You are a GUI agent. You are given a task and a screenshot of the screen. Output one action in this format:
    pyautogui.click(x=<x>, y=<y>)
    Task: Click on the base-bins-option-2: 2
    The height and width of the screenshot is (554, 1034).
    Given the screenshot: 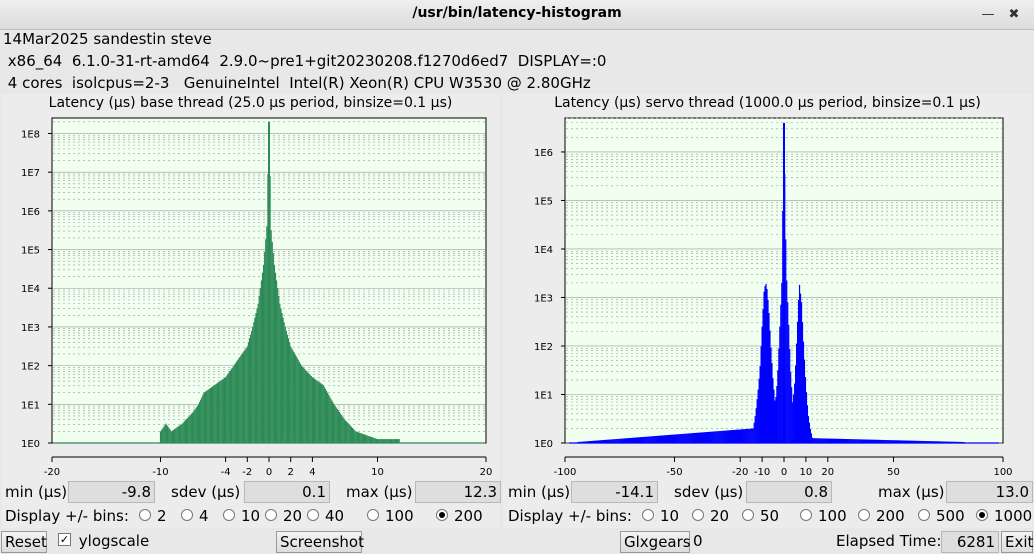 What is the action you would take?
    pyautogui.click(x=153, y=516)
    